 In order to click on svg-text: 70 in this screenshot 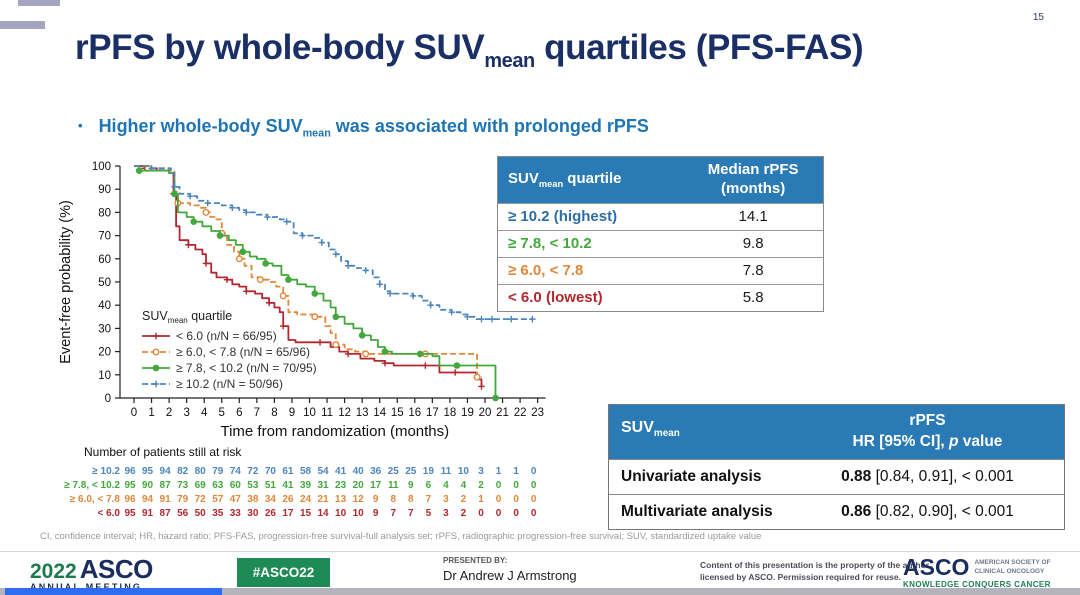, I will do `click(104, 237)`.